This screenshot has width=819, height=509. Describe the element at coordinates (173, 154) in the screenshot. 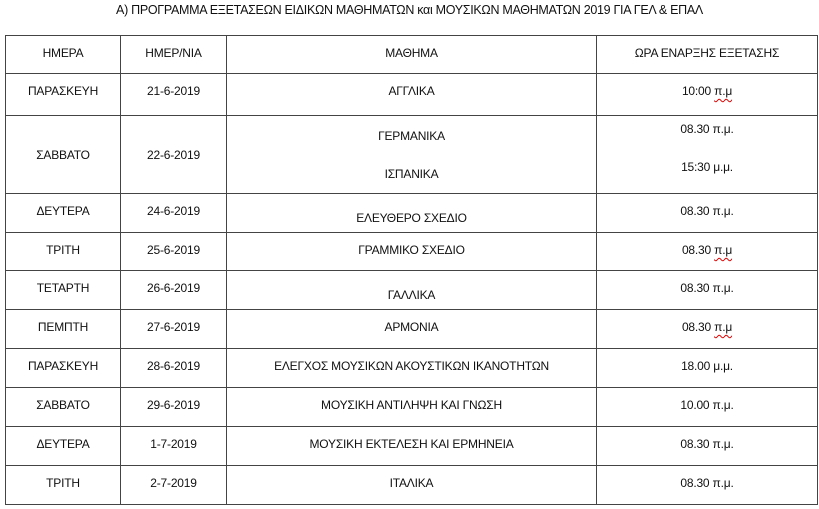

I see `date-cell: 22-6-2019` at that location.